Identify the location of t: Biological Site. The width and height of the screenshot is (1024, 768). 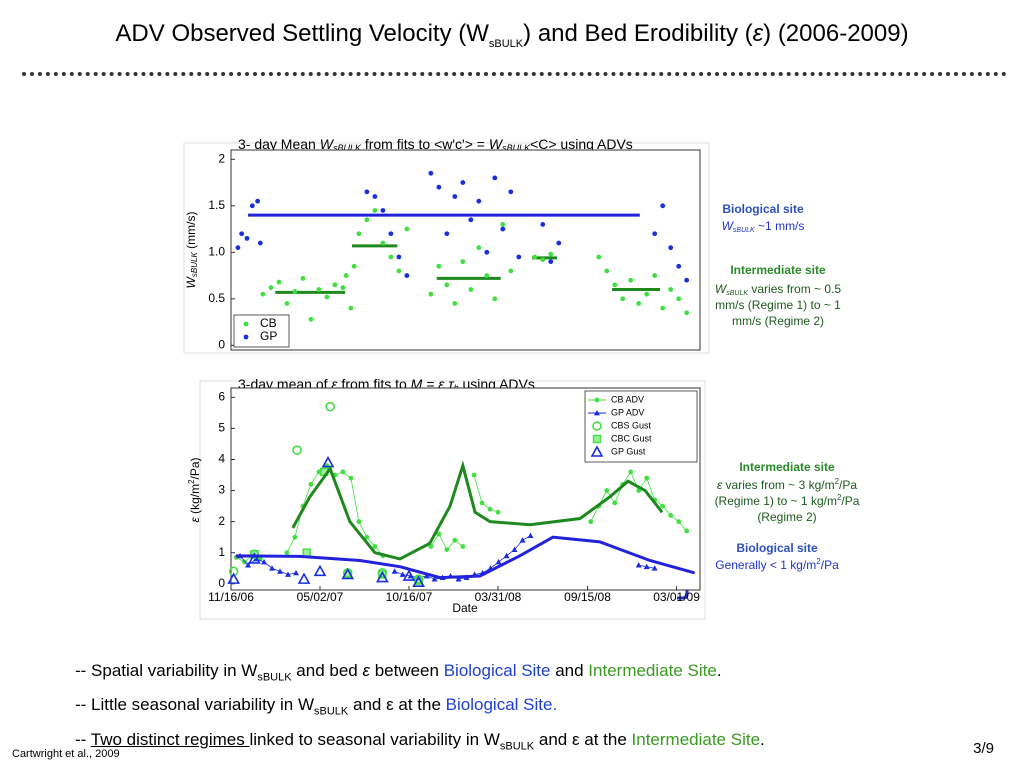
(497, 670).